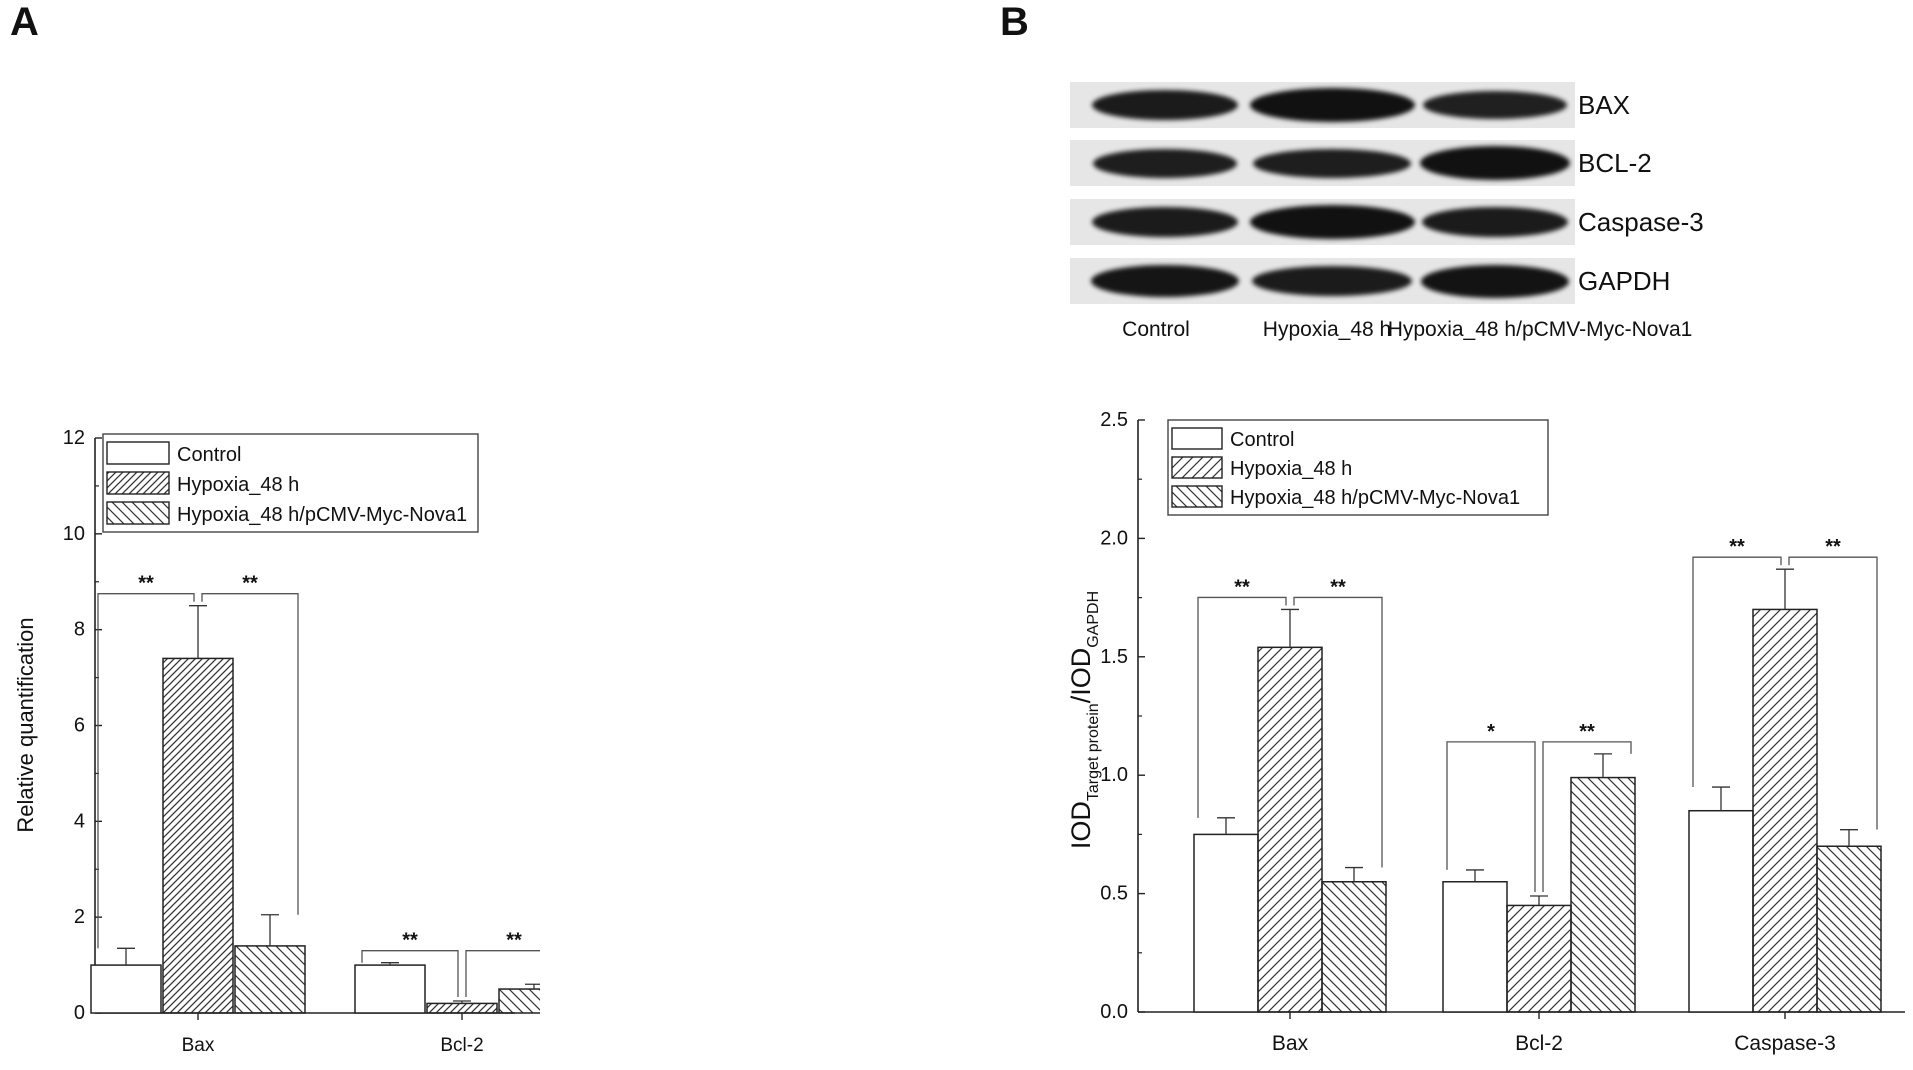  Describe the element at coordinates (1084, 720) in the screenshot. I see `y-axis-label: IODTarget protein/IODGAPDH` at that location.